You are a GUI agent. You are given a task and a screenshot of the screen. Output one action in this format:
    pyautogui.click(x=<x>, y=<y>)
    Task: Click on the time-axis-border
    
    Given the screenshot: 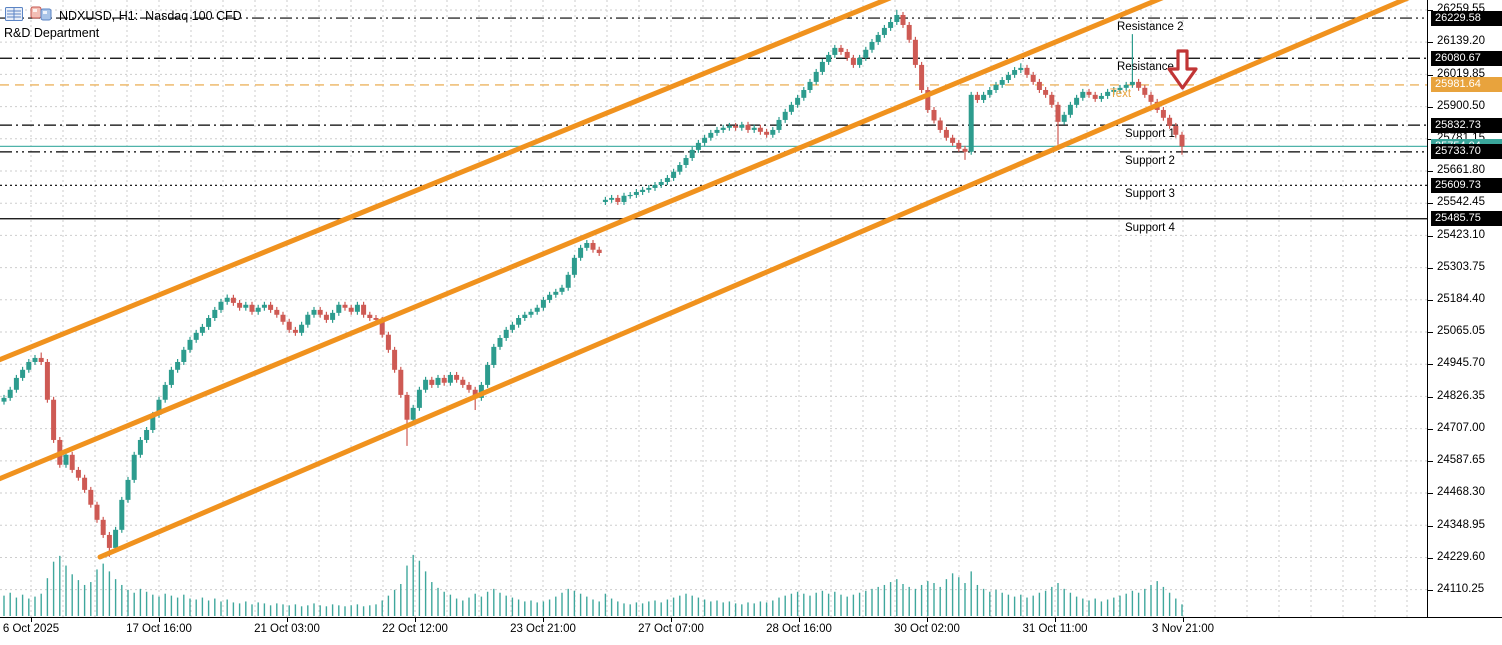 What is the action you would take?
    pyautogui.click(x=751, y=617)
    